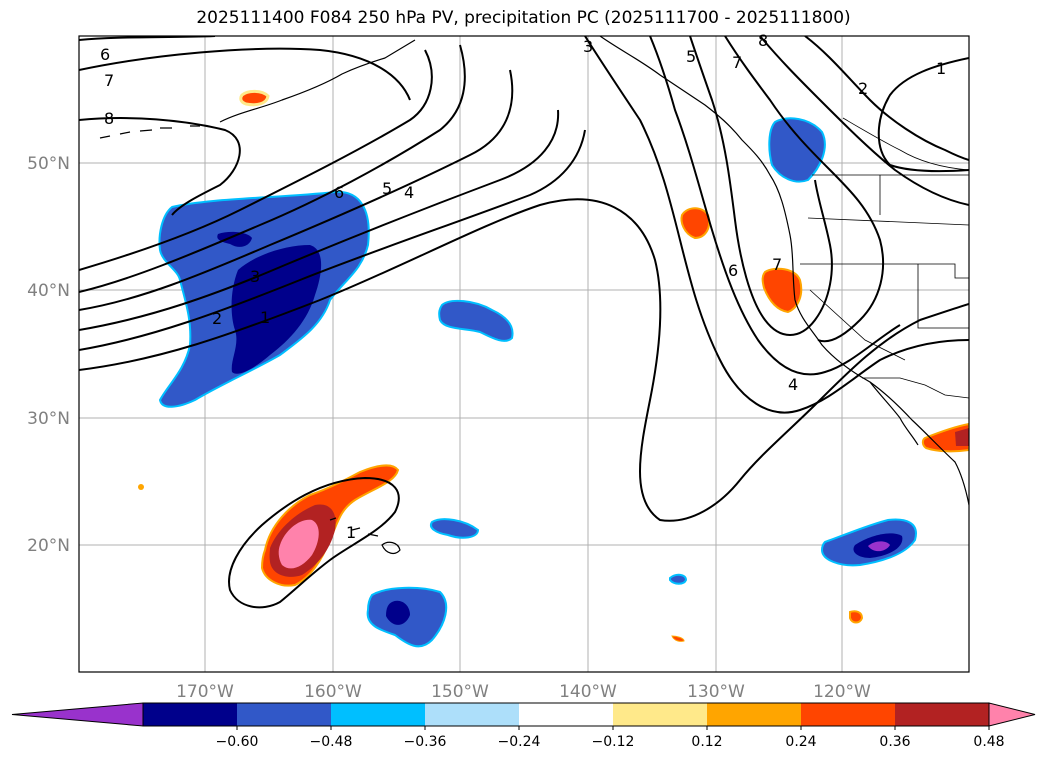 The height and width of the screenshot is (765, 1047). What do you see at coordinates (733, 270) in the screenshot?
I see `contour-label-6-trough: 6` at bounding box center [733, 270].